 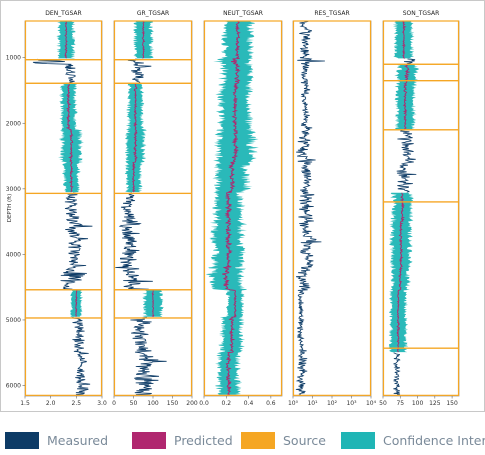 What do you see at coordinates (332, 208) in the screenshot?
I see `source-box-res-tgsar` at bounding box center [332, 208].